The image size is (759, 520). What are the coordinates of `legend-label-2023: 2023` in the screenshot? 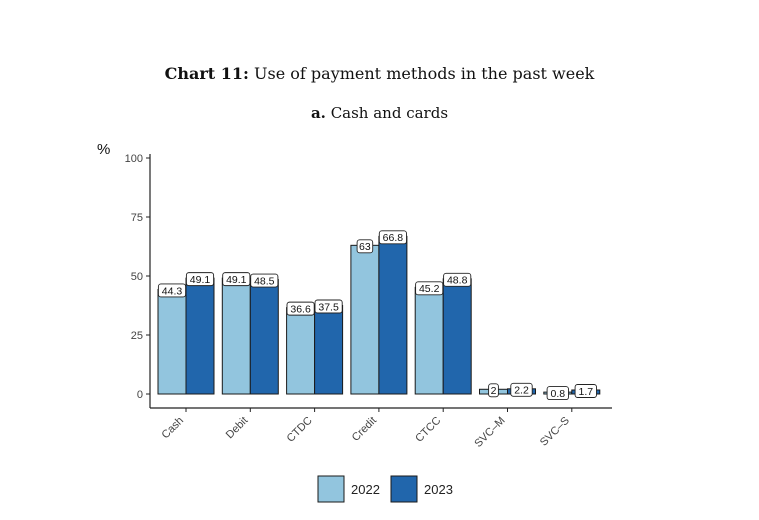 It's located at (438, 489).